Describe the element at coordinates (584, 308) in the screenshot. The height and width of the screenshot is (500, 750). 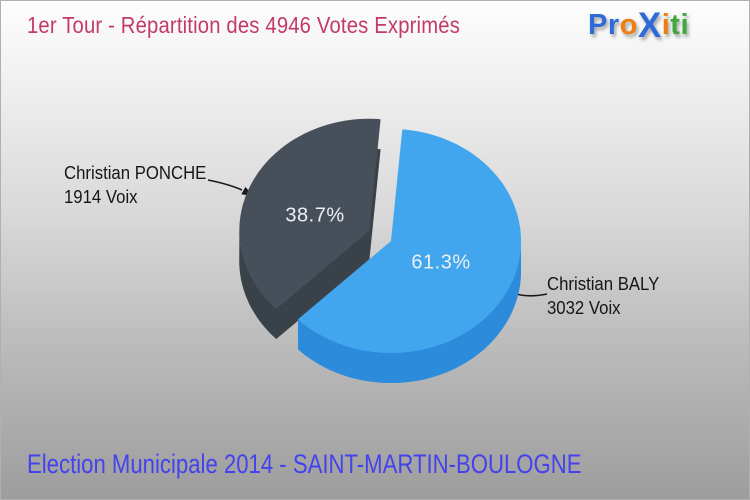
I see `label-baly-votes: 3032 Voix` at that location.